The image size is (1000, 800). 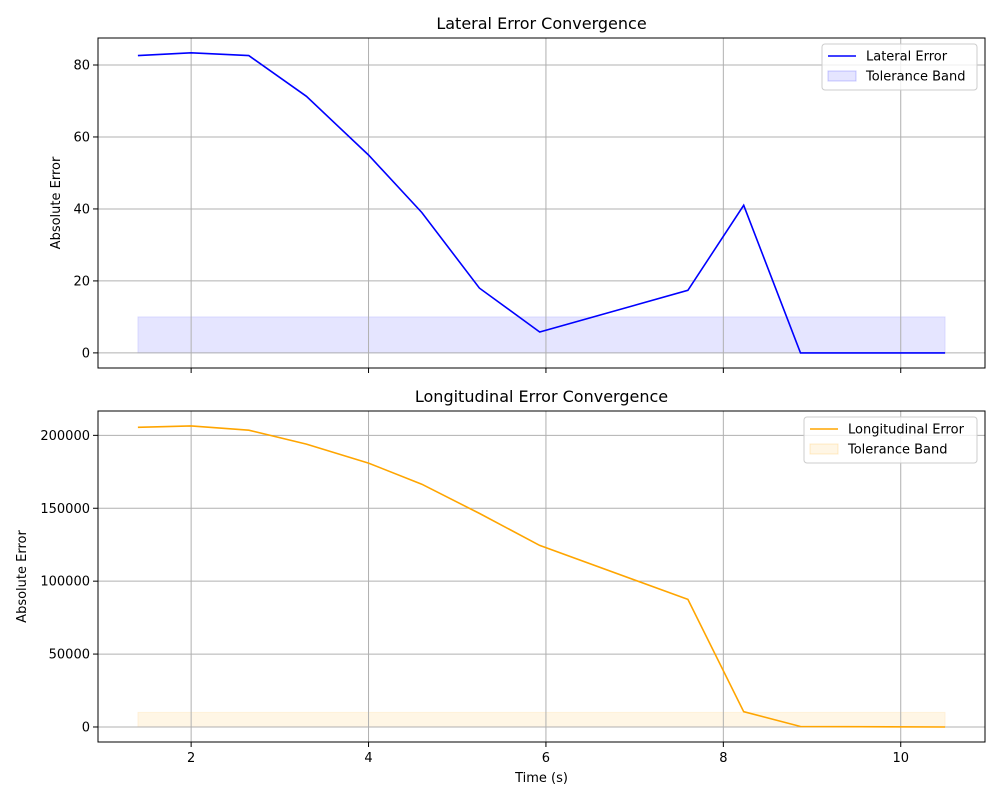 I want to click on x-tick-label: 10, so click(x=900, y=758).